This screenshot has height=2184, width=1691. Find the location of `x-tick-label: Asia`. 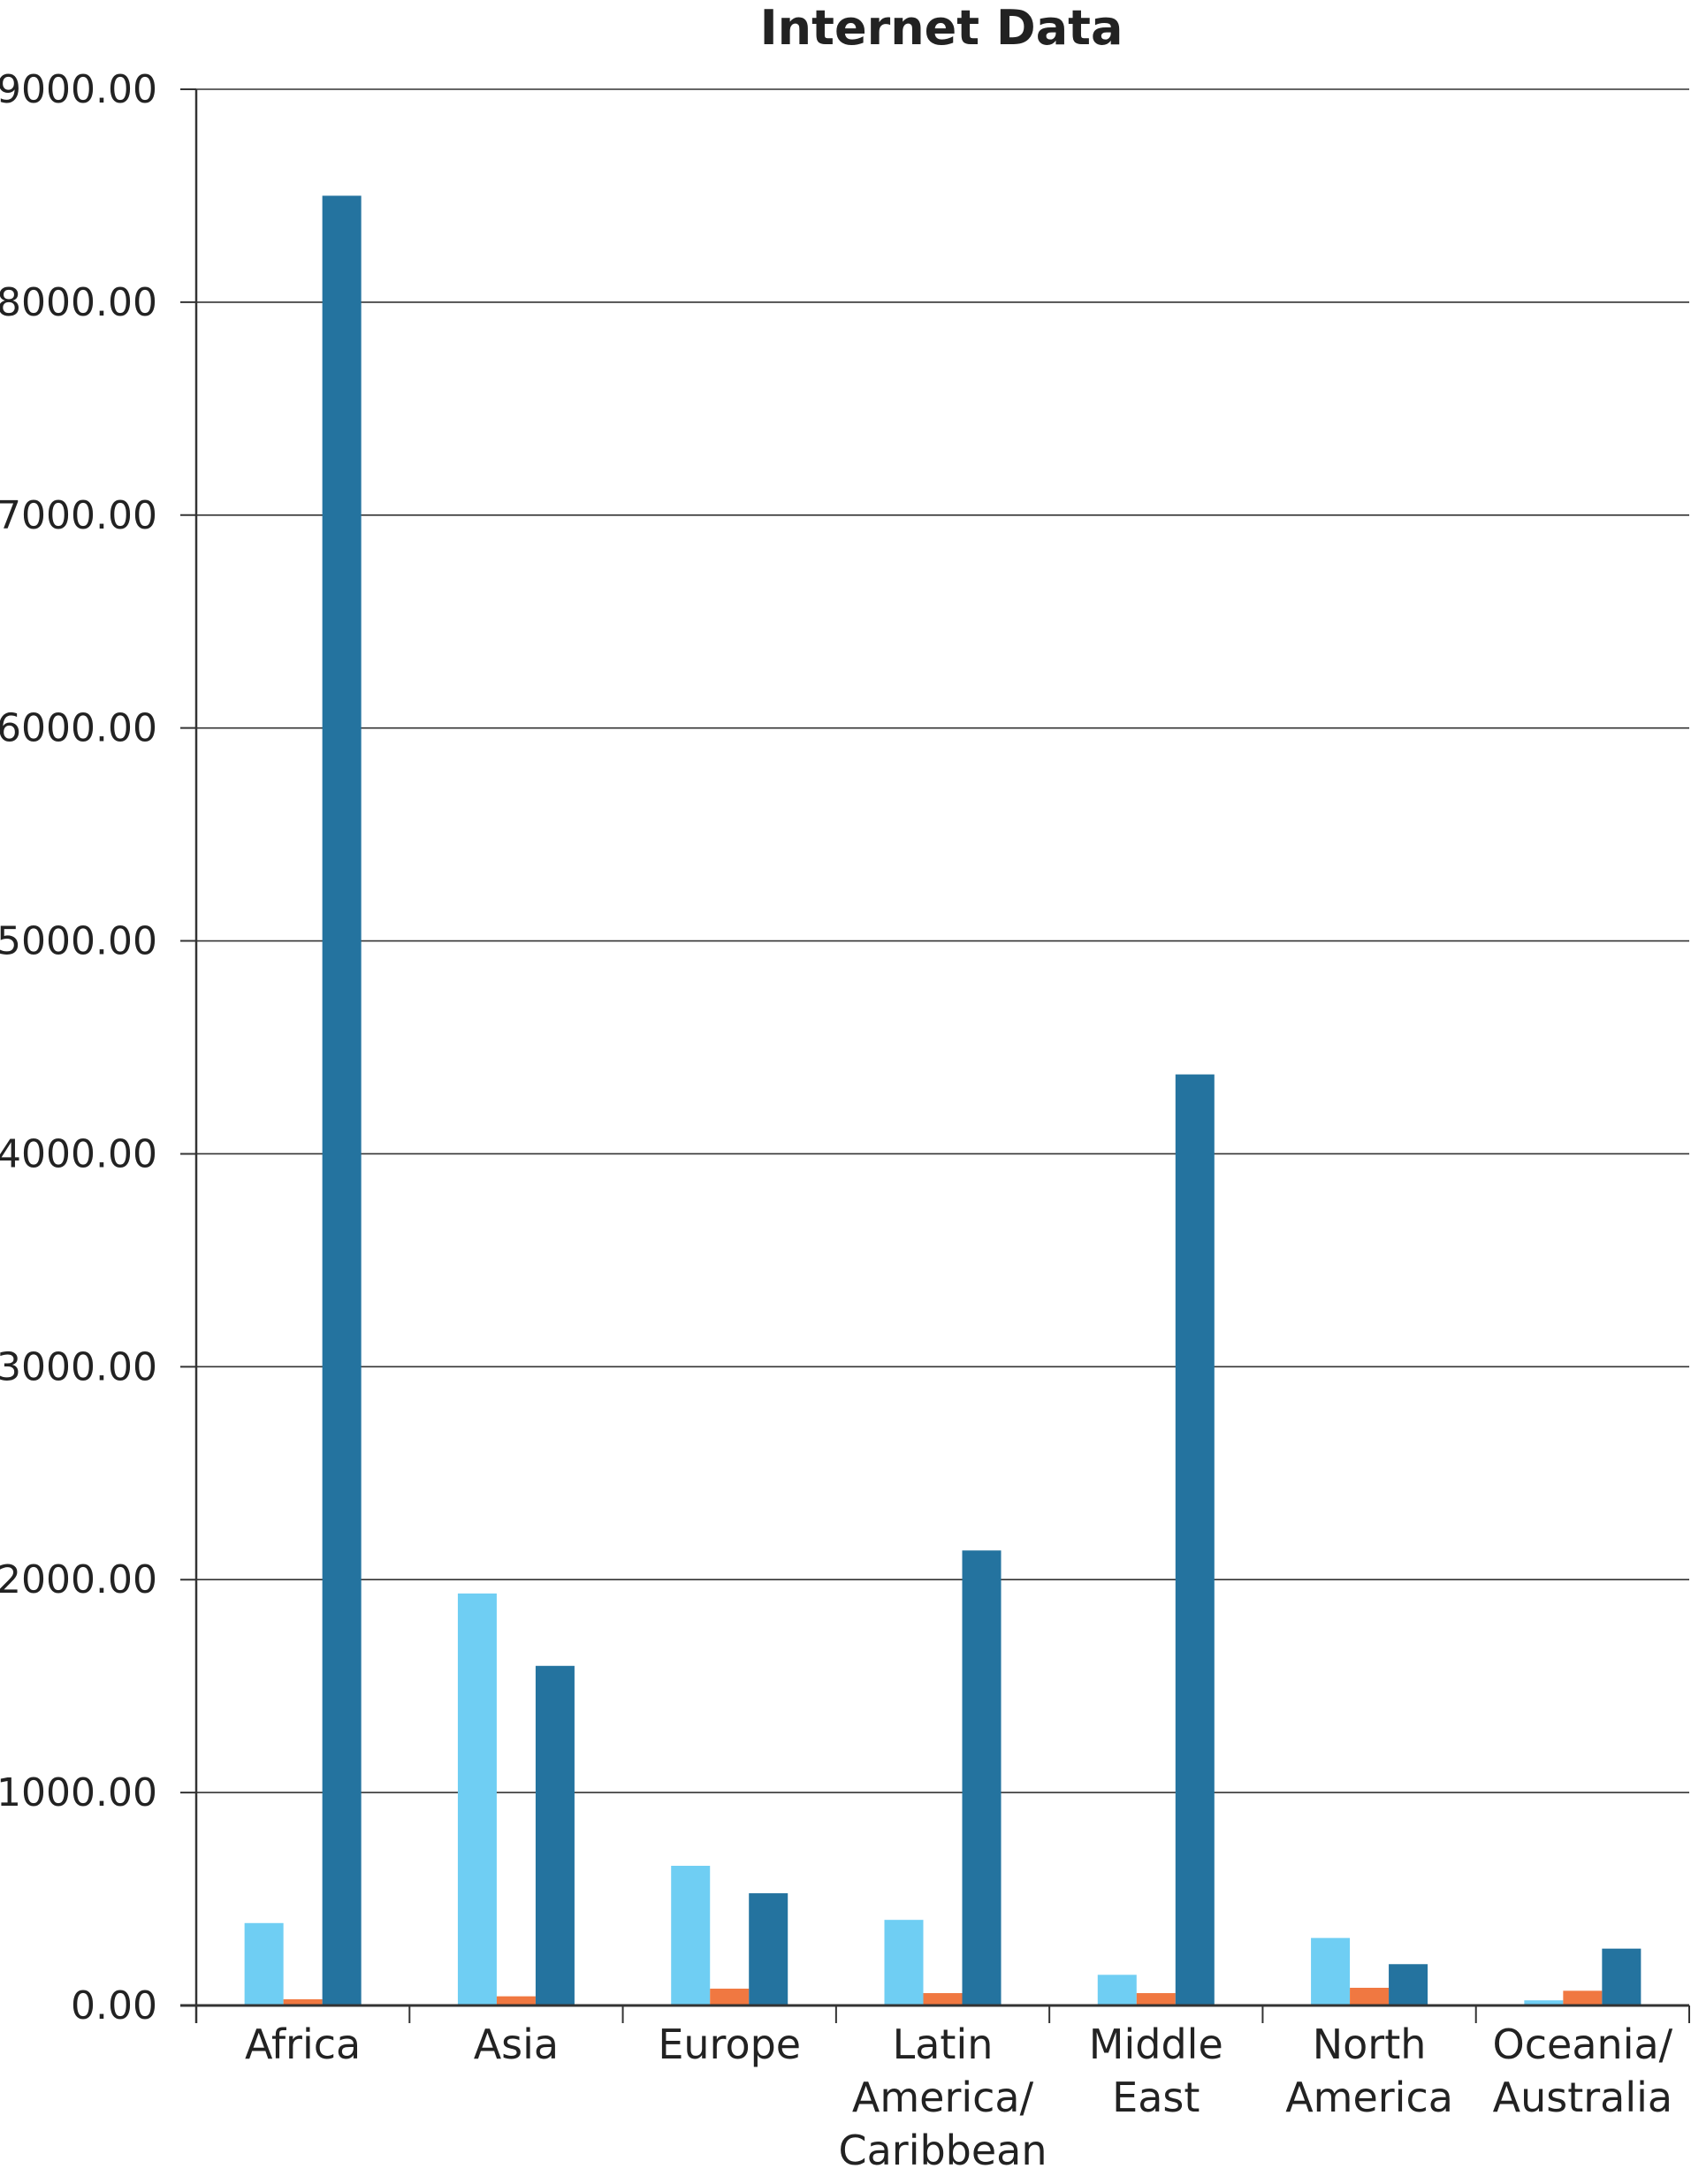

x-tick-label: Asia is located at coordinates (516, 2044).